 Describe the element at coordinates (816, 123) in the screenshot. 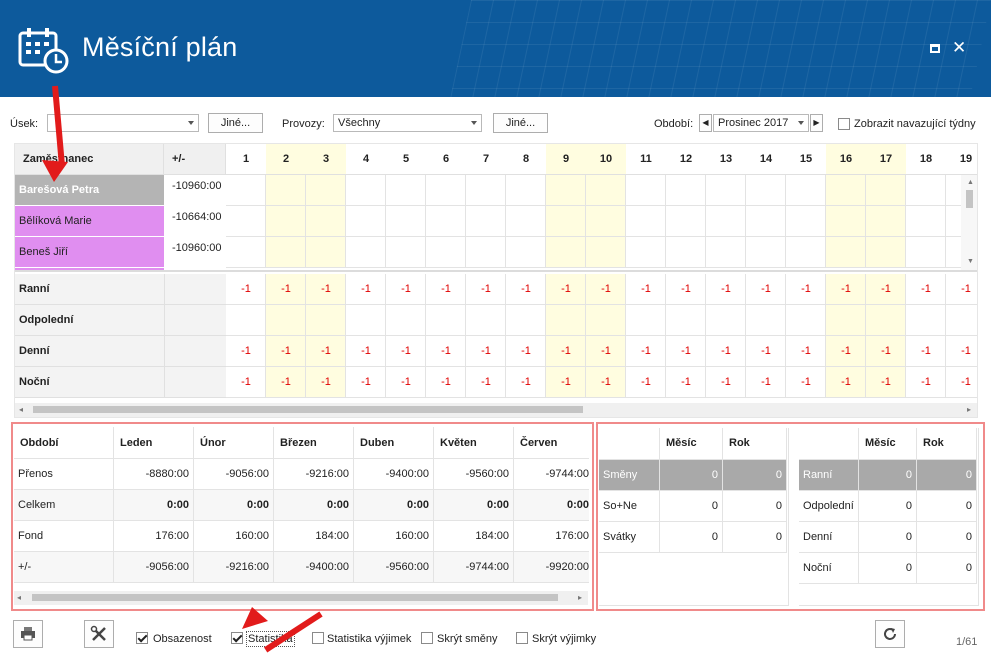

I see `next-month-button: ▶` at that location.